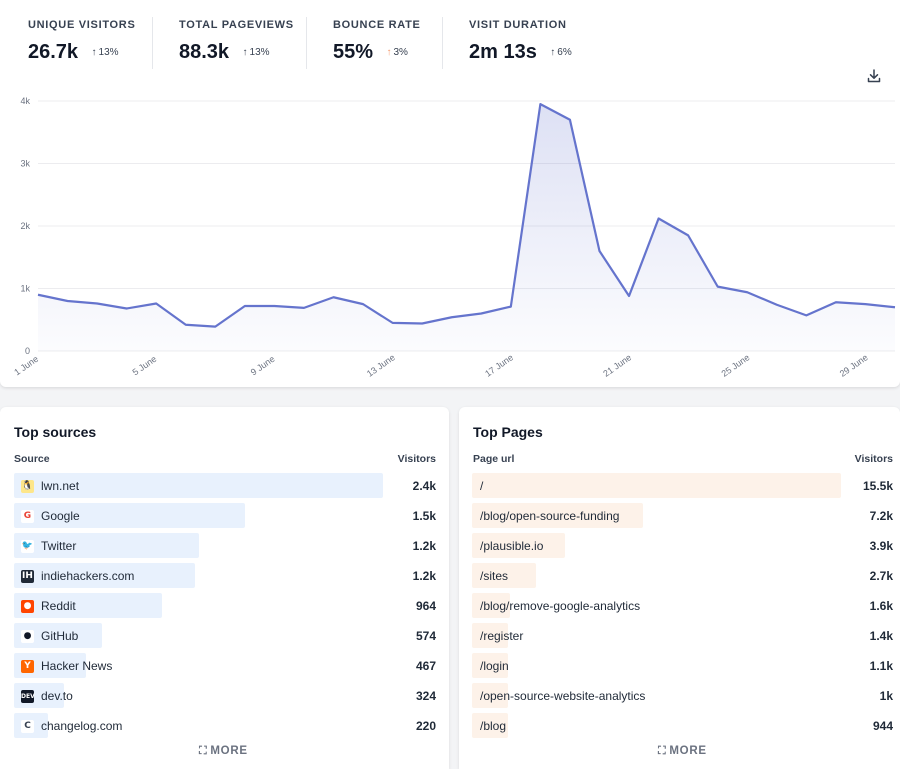  I want to click on page-url: /register, so click(502, 636).